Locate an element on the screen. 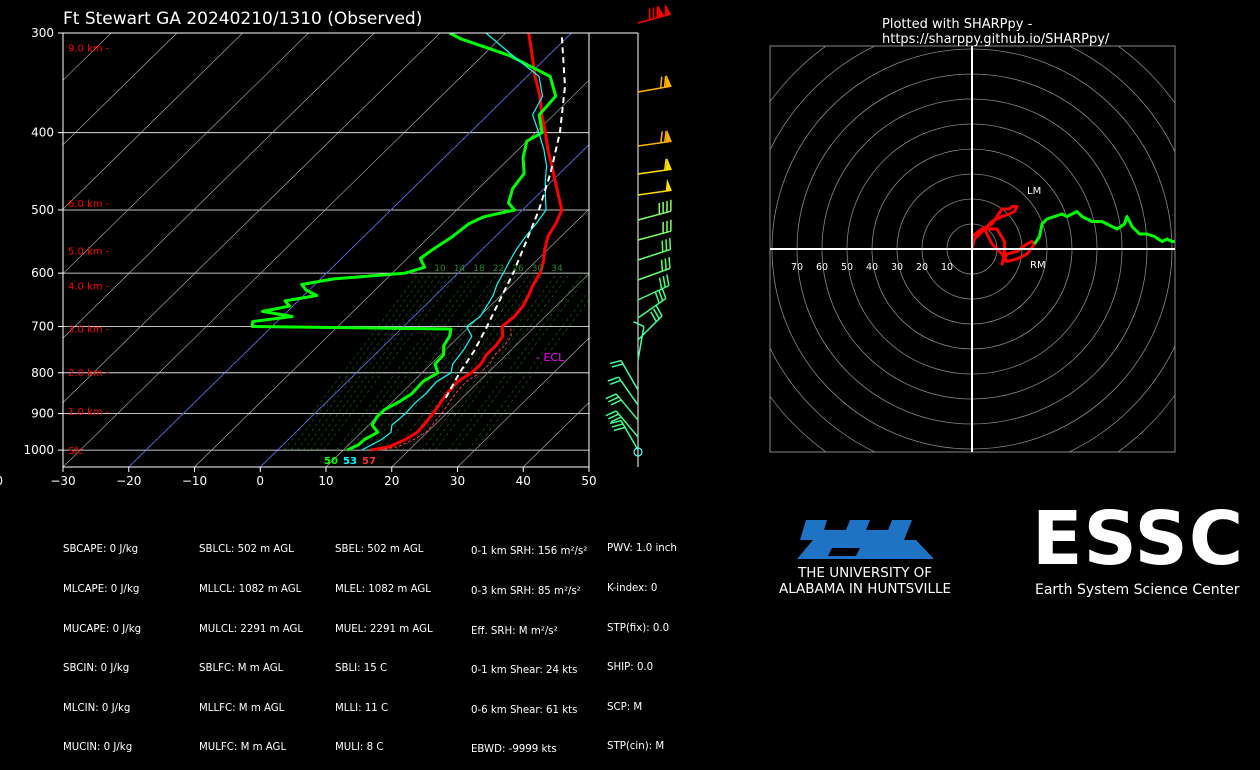 This screenshot has width=1260, height=770. temp-tick-label: −20 is located at coordinates (128, 481).